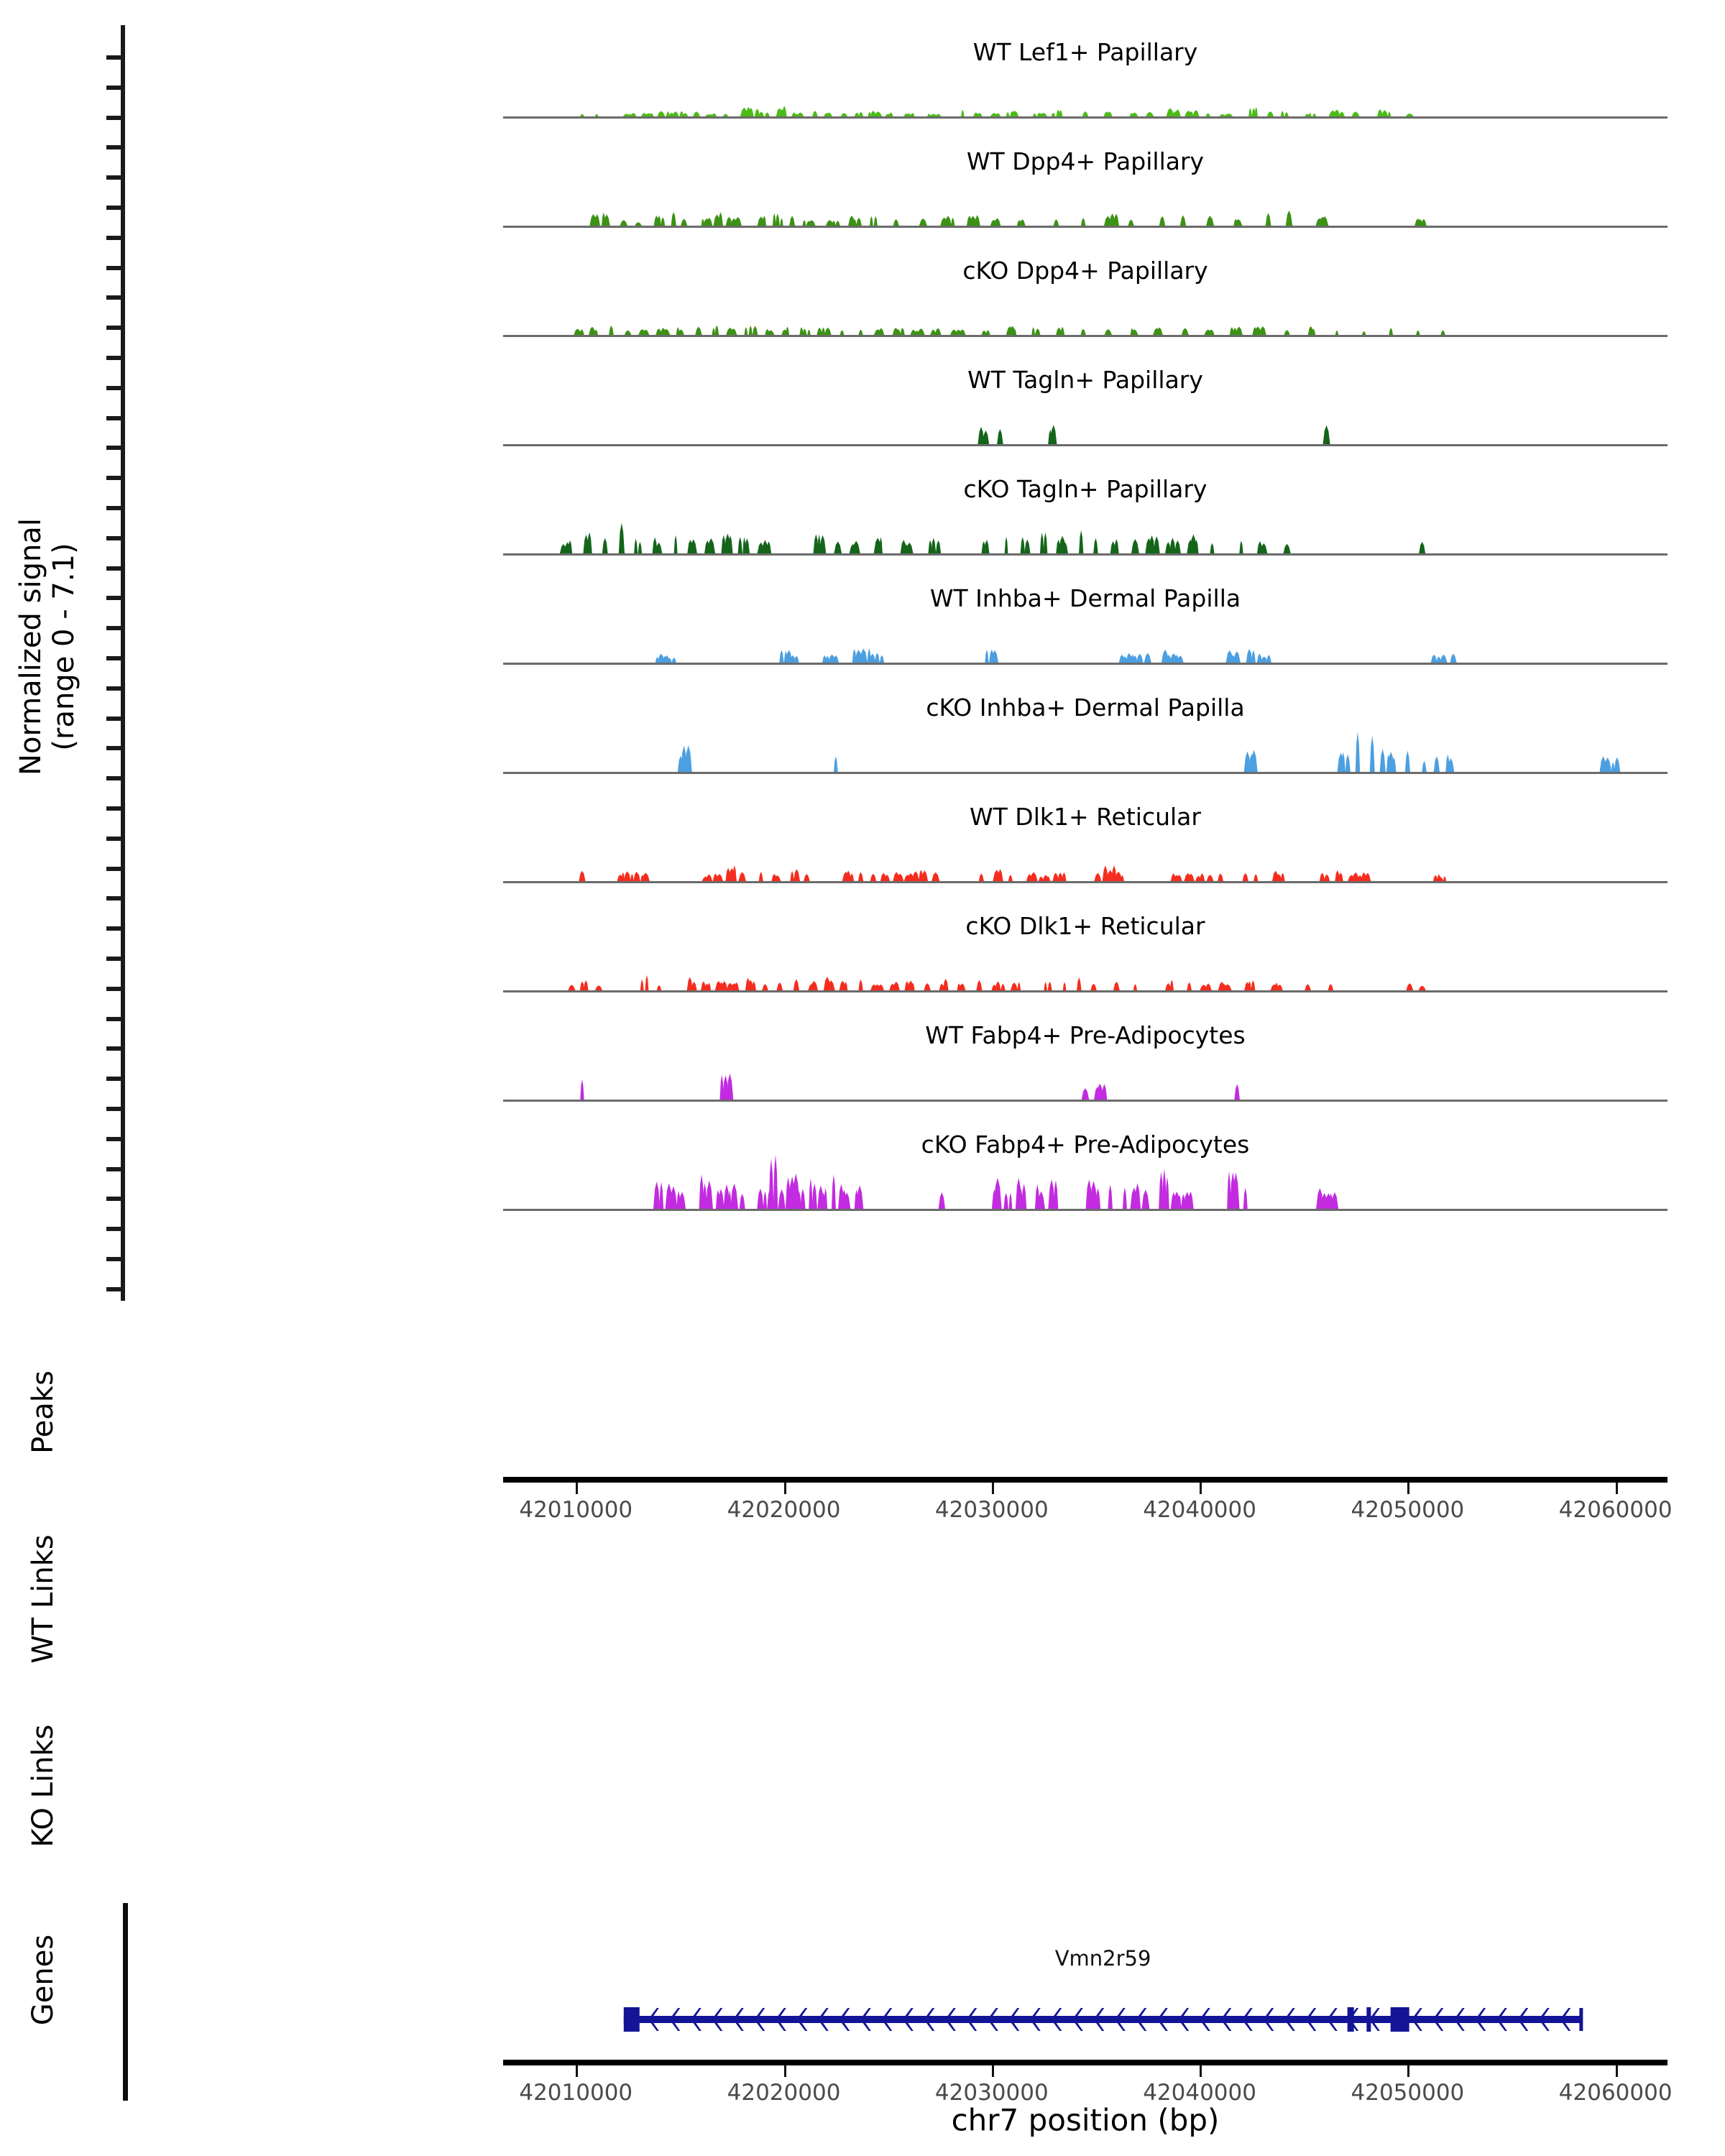 The image size is (1725, 2156). What do you see at coordinates (1085, 399) in the screenshot?
I see `signal-track-4: WT Tagln+ Papillary` at bounding box center [1085, 399].